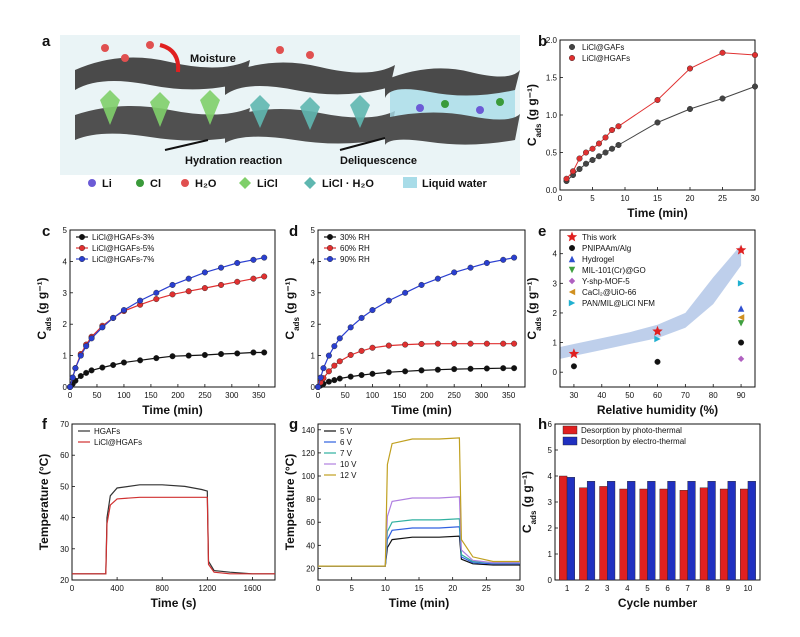 The height and width of the screenshot is (637, 800). Describe the element at coordinates (97, 395) in the screenshot. I see `x-tick-label: 50` at that location.